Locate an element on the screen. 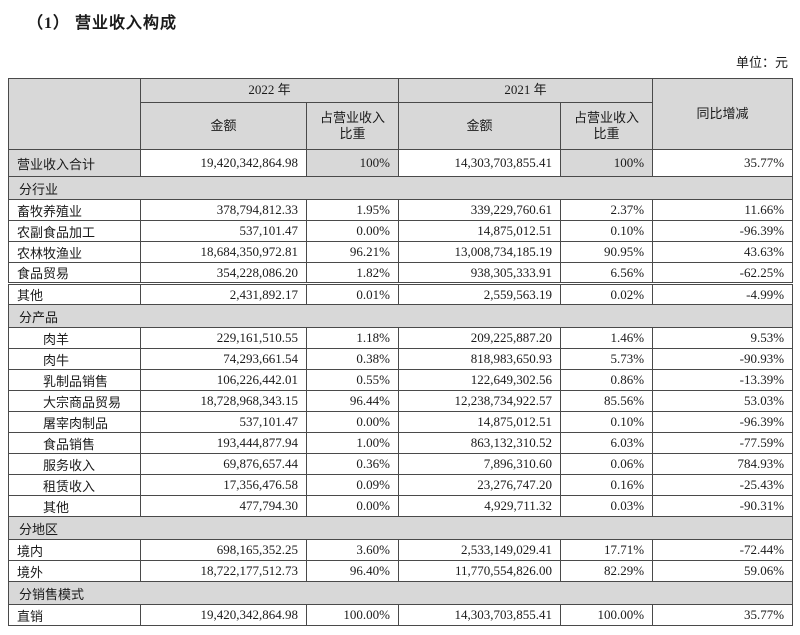 This screenshot has height=635, width=800. row-label-cell: 屠宰肉制品 is located at coordinates (74, 422).